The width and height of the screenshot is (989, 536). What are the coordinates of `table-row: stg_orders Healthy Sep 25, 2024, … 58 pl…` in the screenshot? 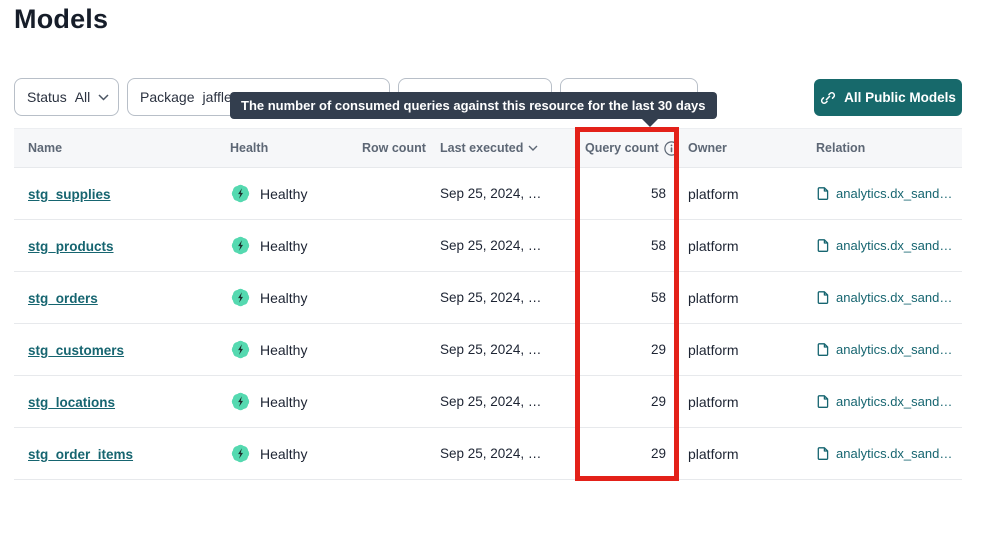 It's located at (488, 298).